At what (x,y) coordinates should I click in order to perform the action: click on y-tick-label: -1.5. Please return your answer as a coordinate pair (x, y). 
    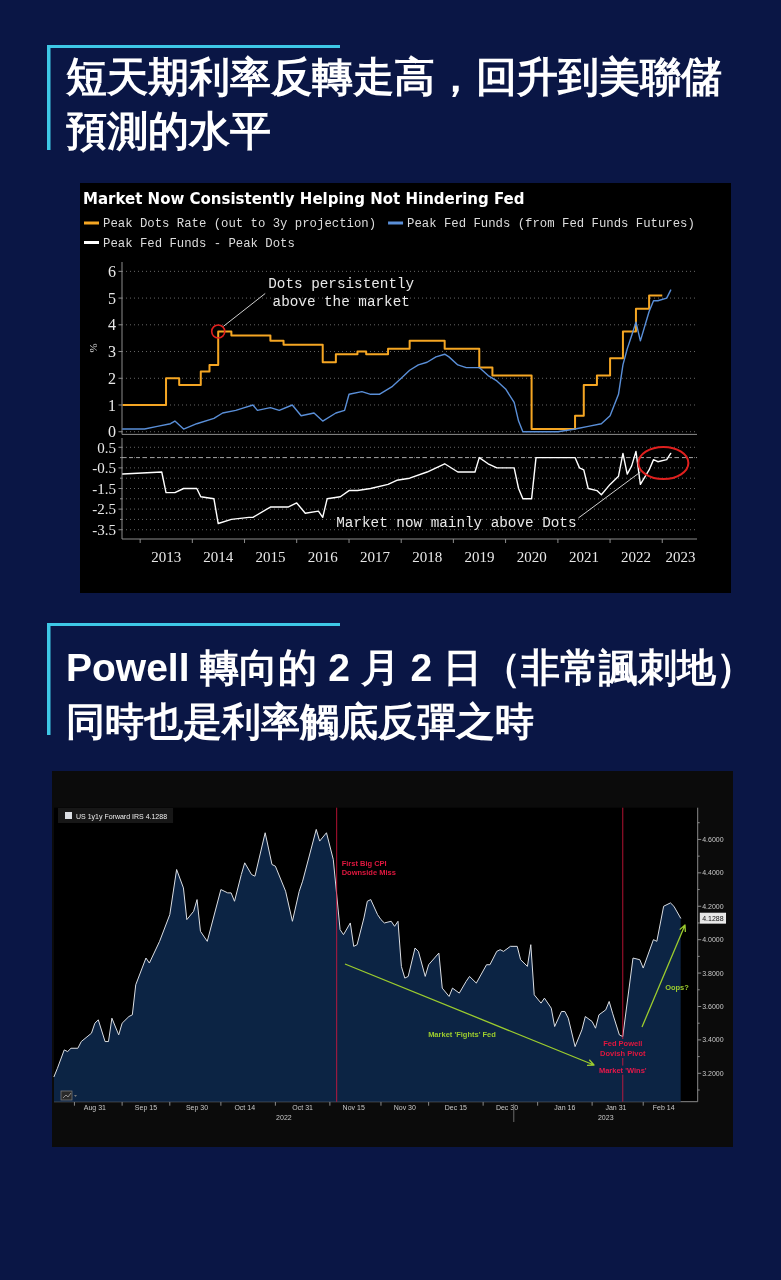
    Looking at the image, I should click on (104, 488).